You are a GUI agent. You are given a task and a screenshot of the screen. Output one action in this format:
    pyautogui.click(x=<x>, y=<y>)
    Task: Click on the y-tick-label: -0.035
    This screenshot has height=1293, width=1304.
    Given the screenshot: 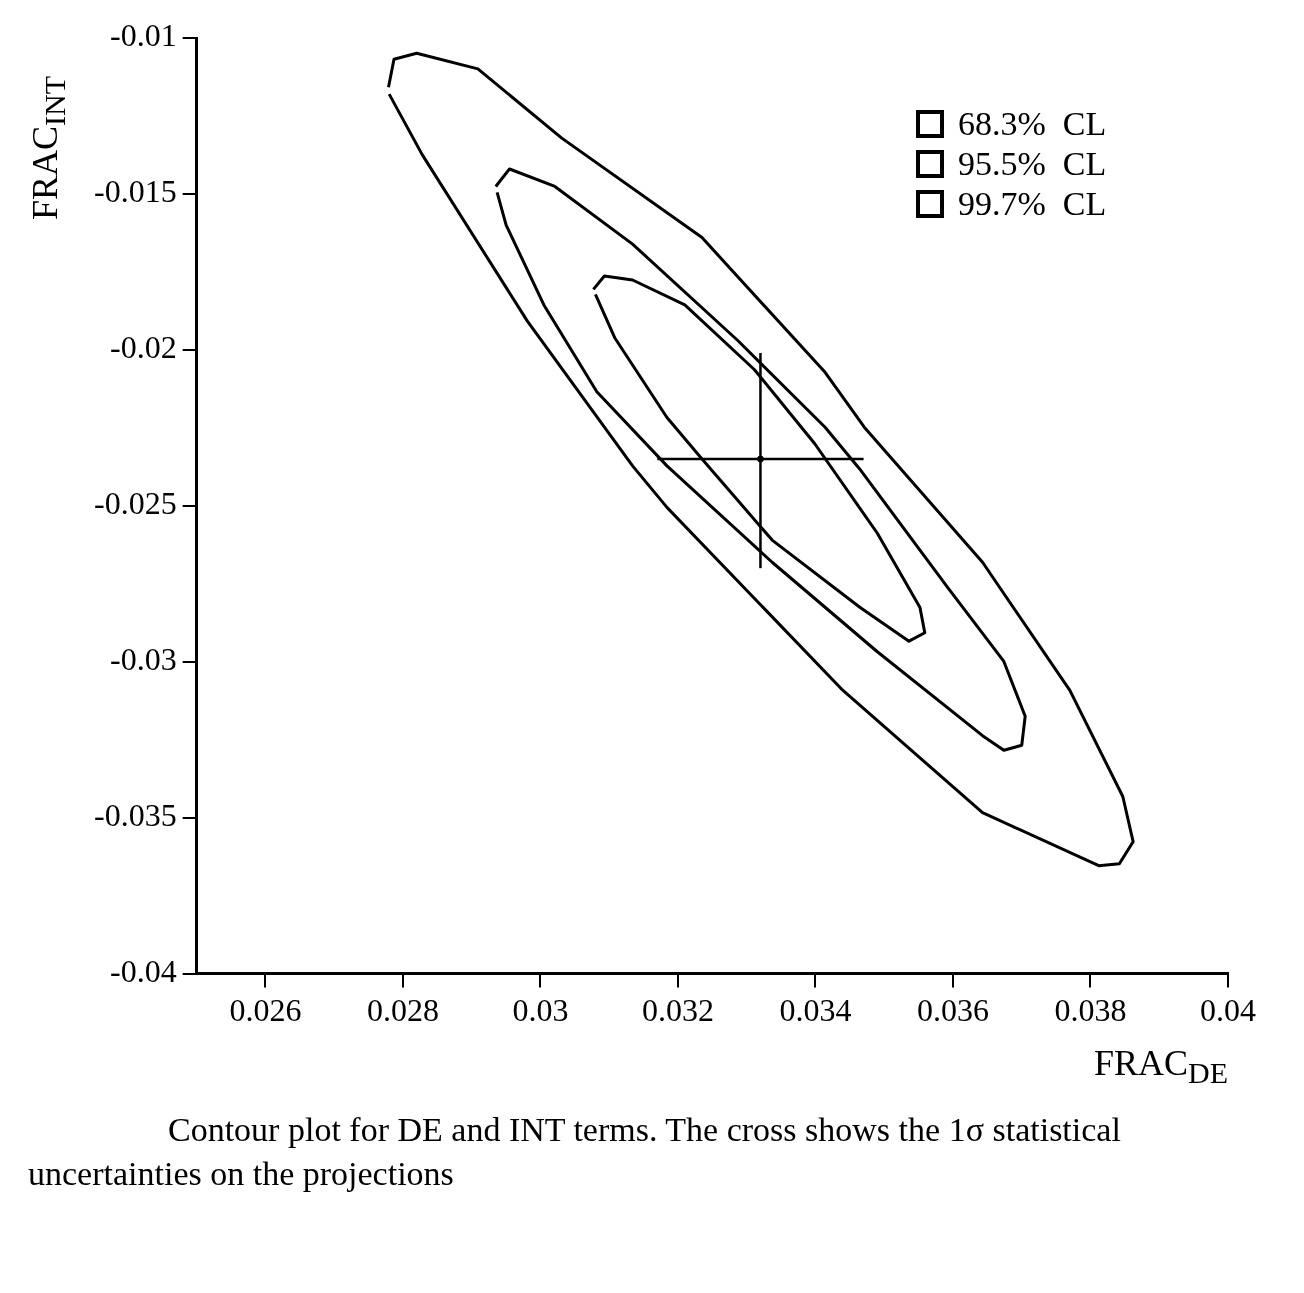 What is the action you would take?
    pyautogui.click(x=135, y=815)
    